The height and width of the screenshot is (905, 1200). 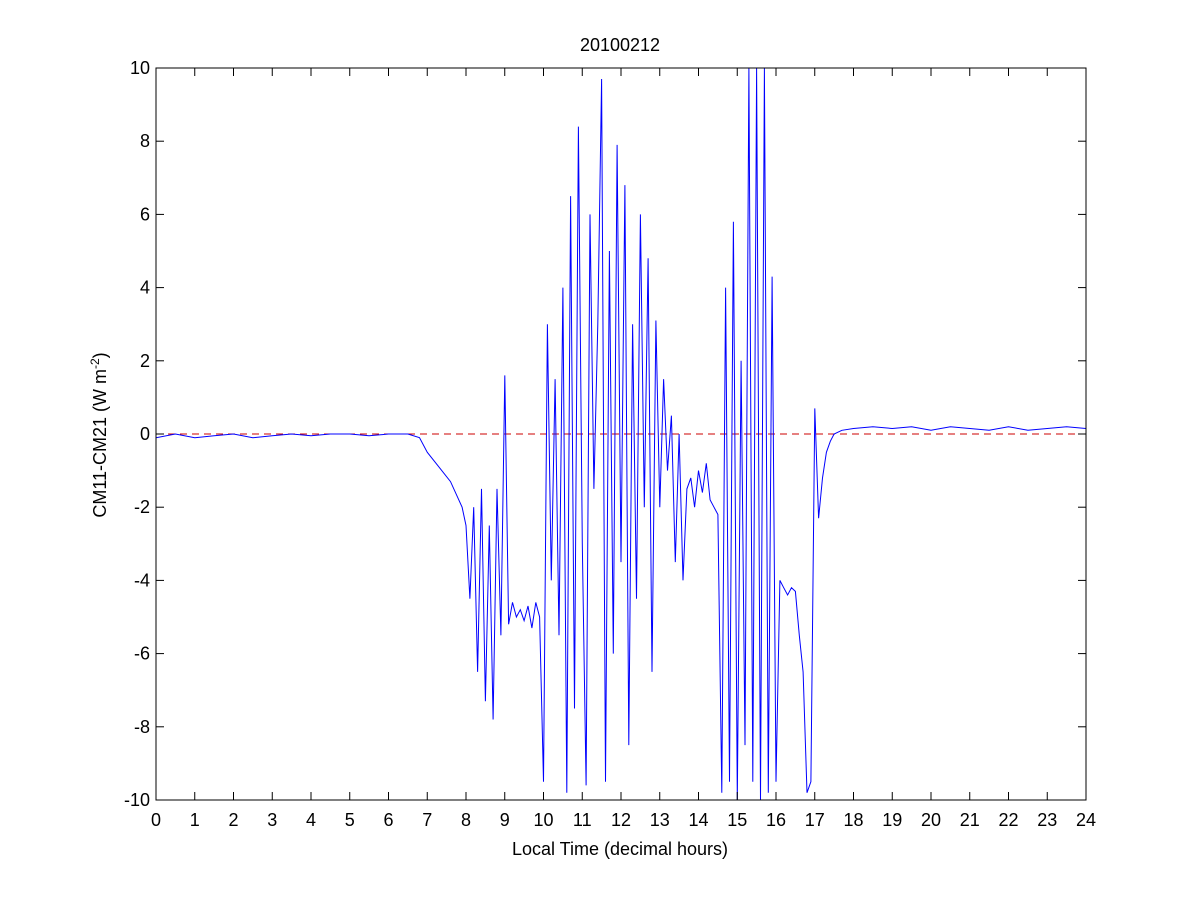 What do you see at coordinates (142, 580) in the screenshot?
I see `y-tick-label: -4` at bounding box center [142, 580].